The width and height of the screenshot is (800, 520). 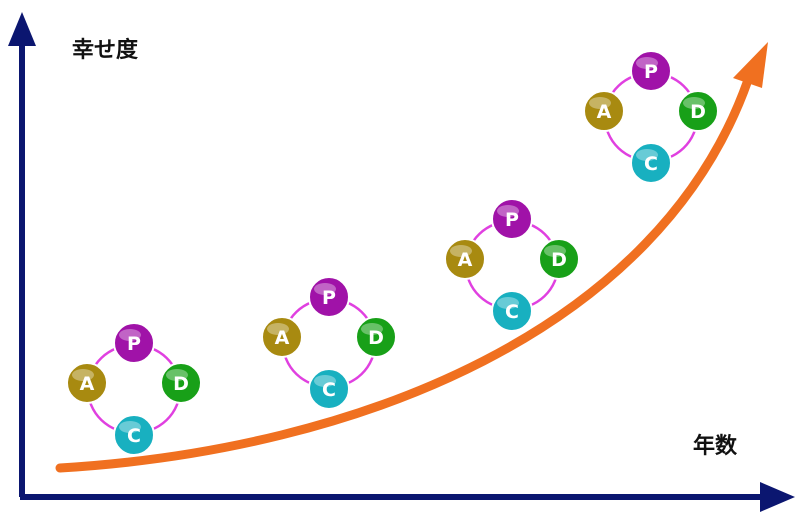 What do you see at coordinates (777, 497) in the screenshot?
I see `x-axis-arrowhead` at bounding box center [777, 497].